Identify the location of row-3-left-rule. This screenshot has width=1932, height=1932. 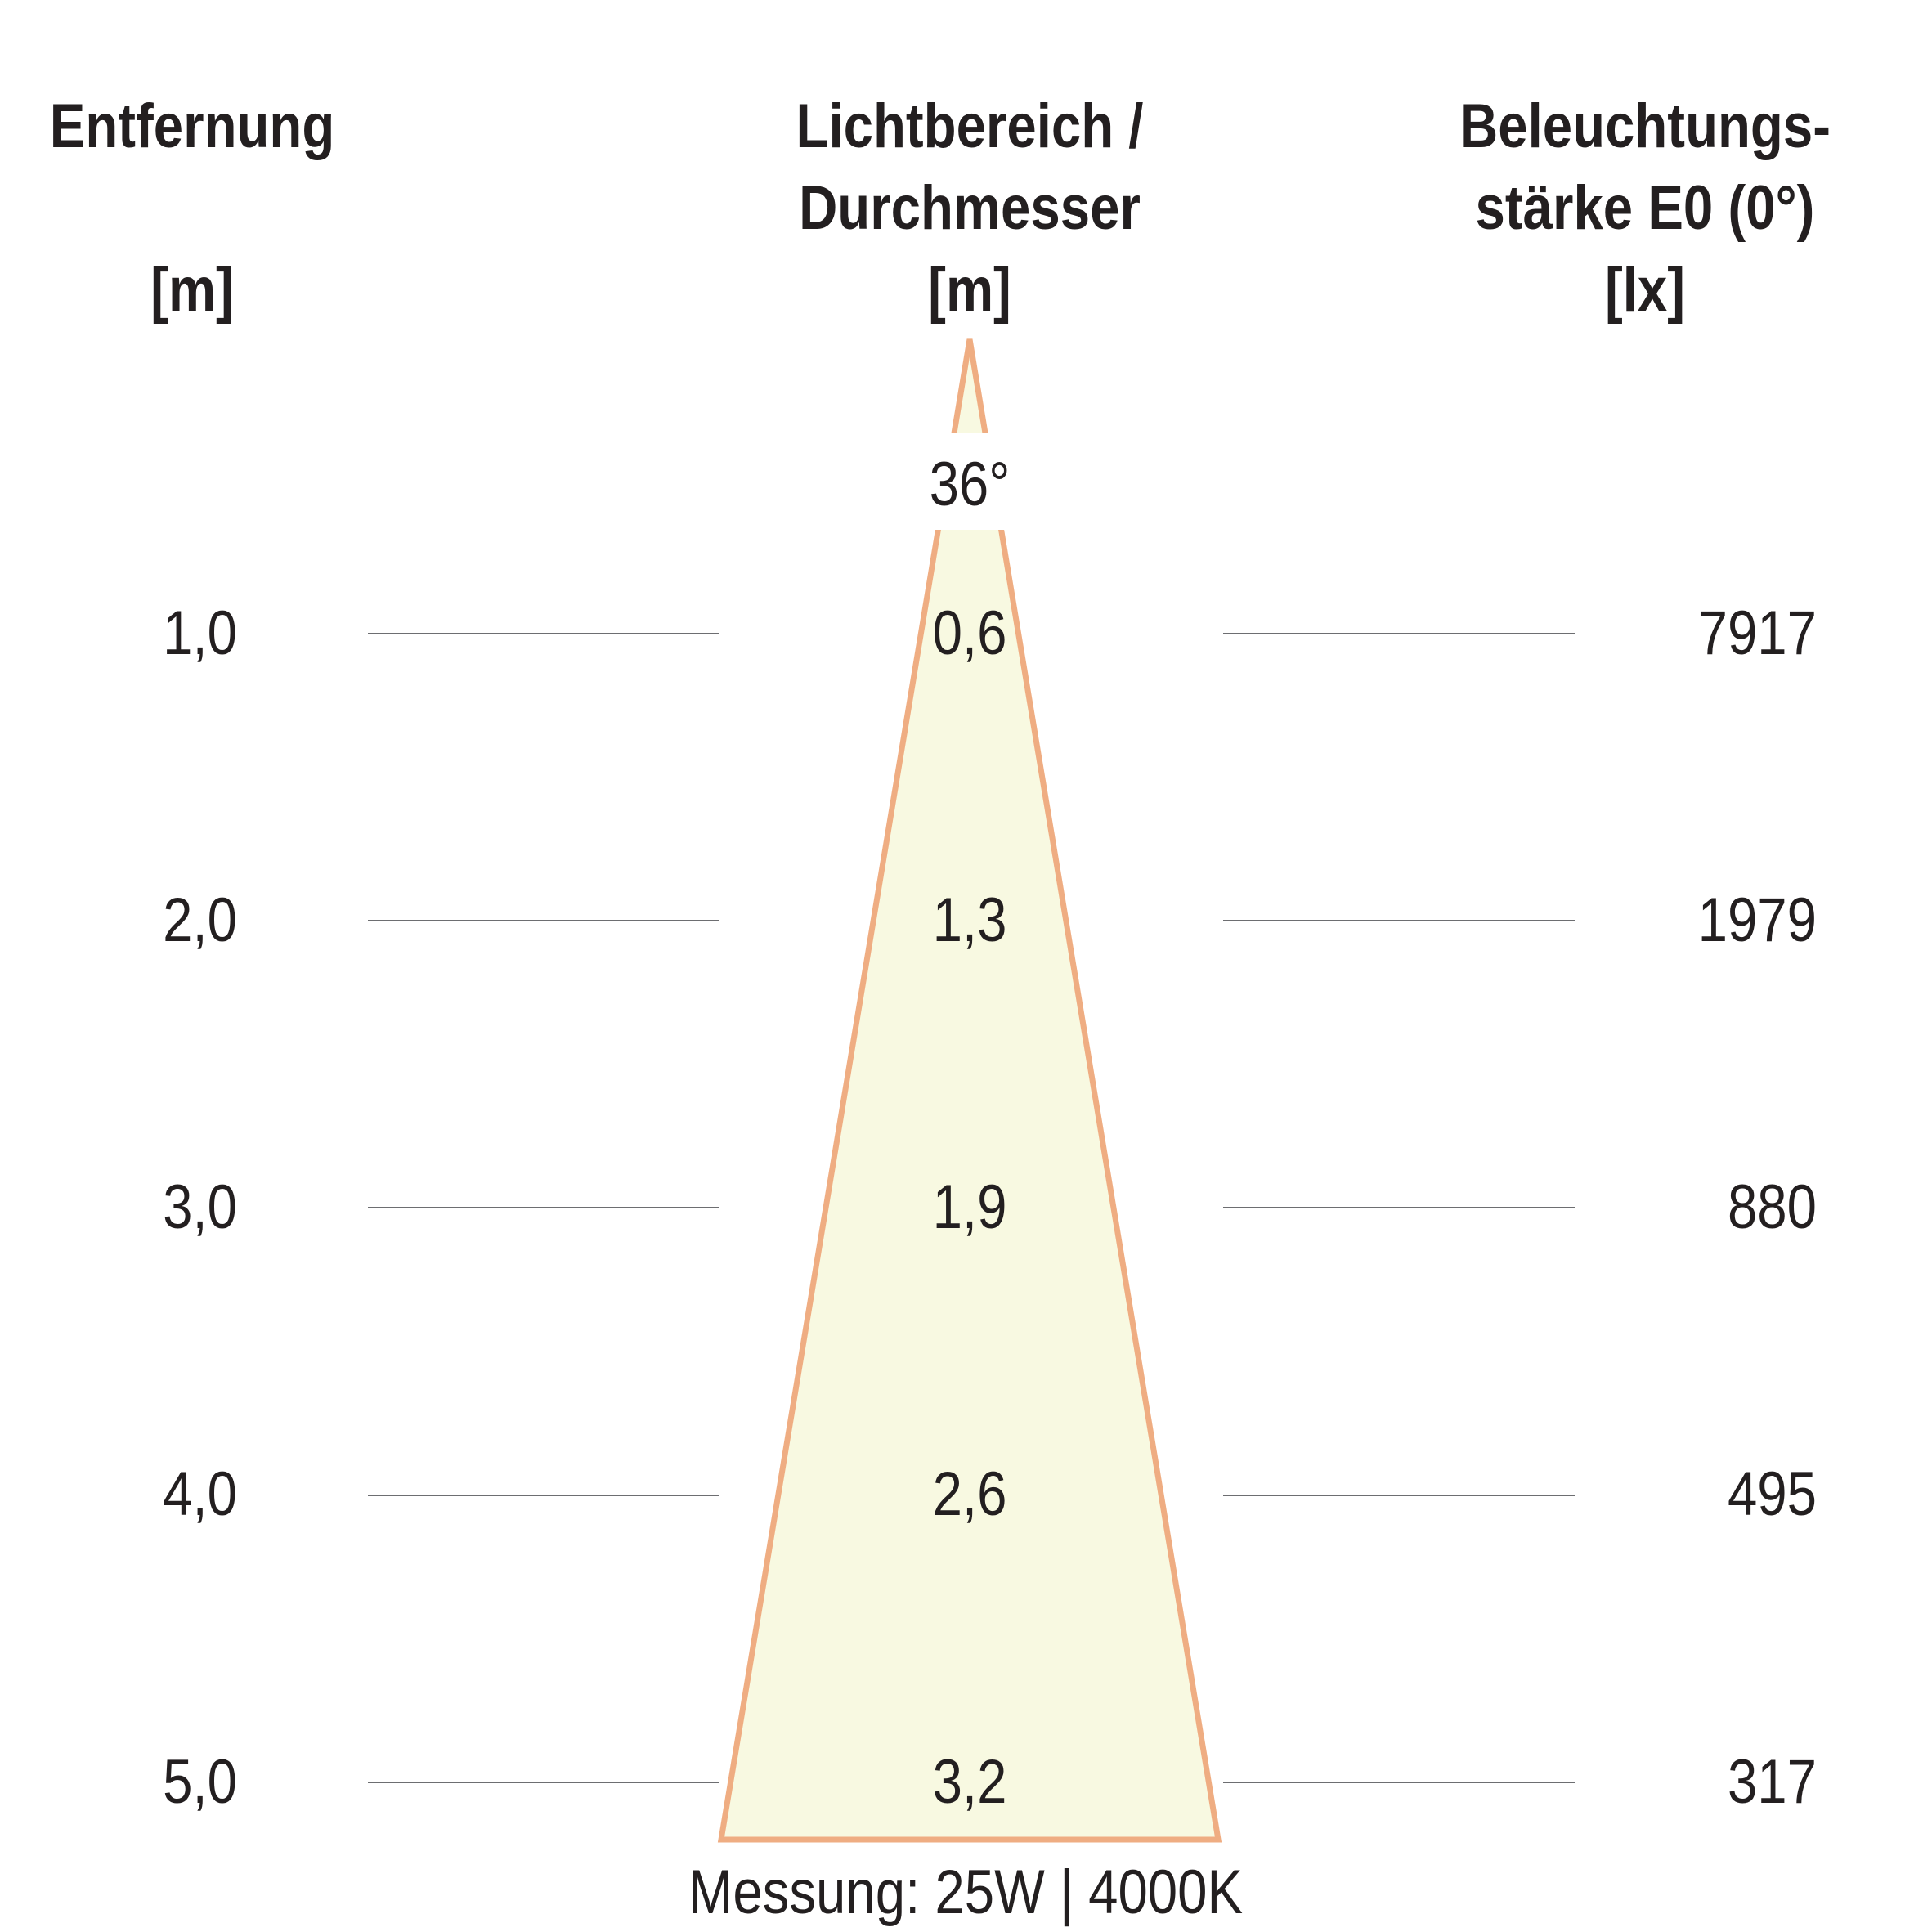
(543, 1207).